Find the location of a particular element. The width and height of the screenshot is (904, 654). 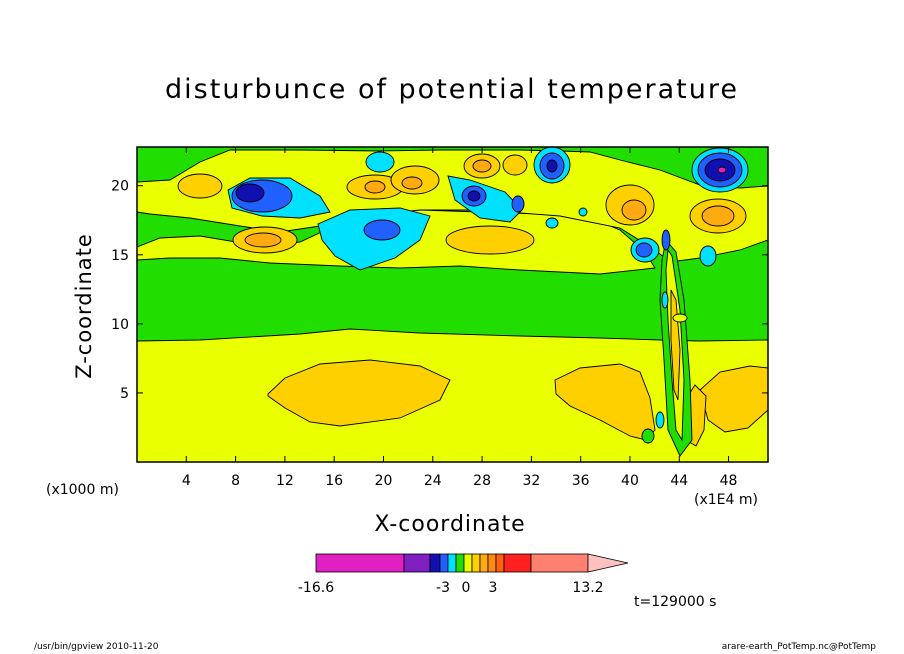

x-tick-label-7: 32 is located at coordinates (531, 481).